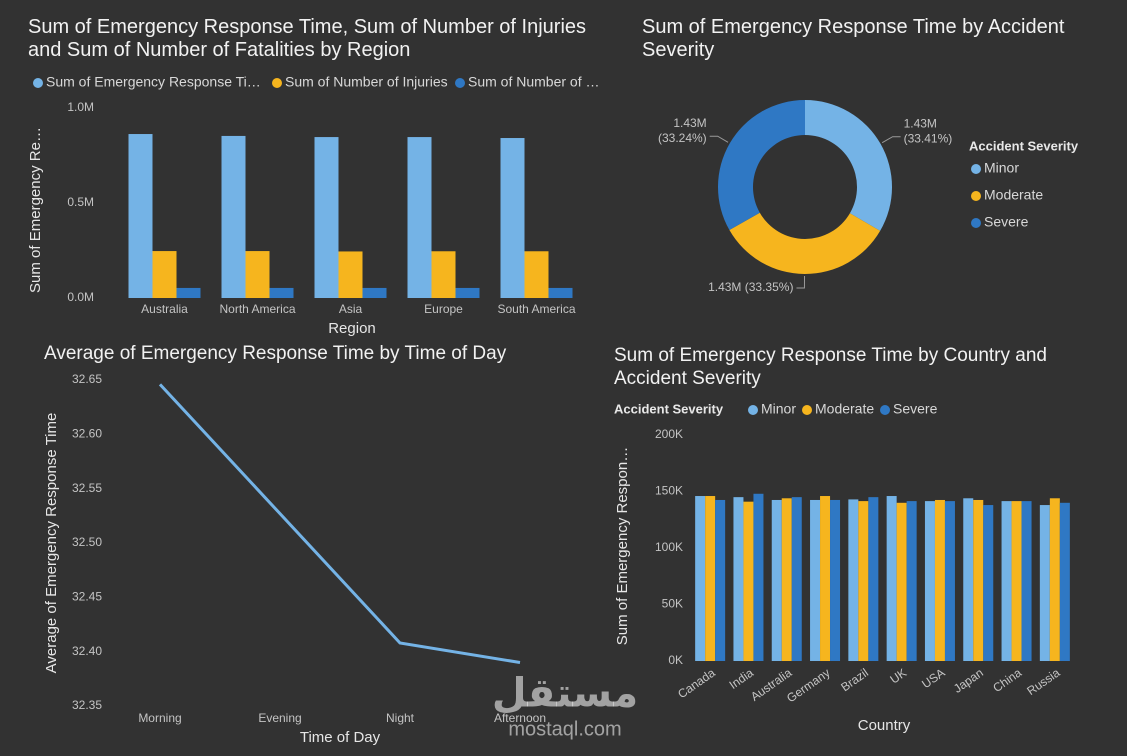  I want to click on x-tick-label: Night, so click(400, 718).